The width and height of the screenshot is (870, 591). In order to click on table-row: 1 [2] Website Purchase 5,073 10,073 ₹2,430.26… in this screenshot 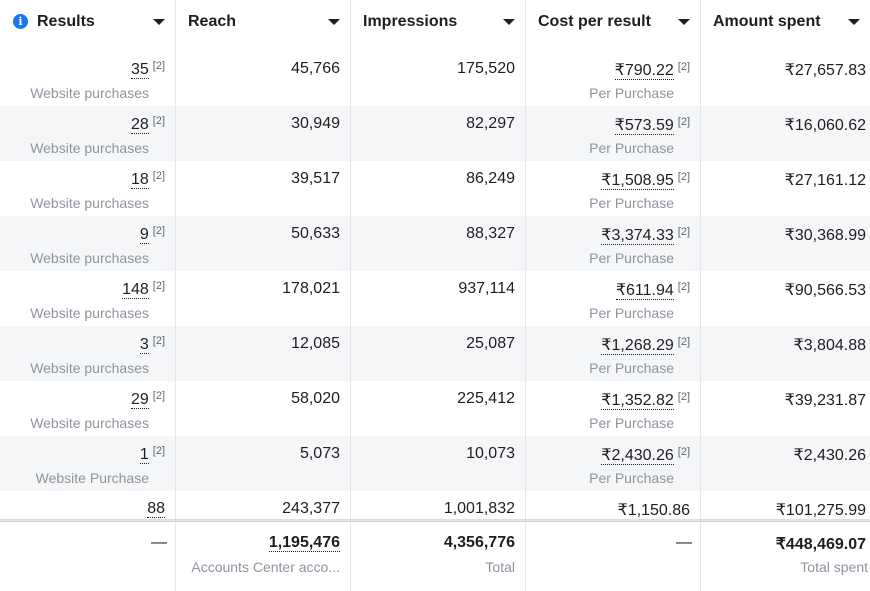, I will do `click(435, 463)`.